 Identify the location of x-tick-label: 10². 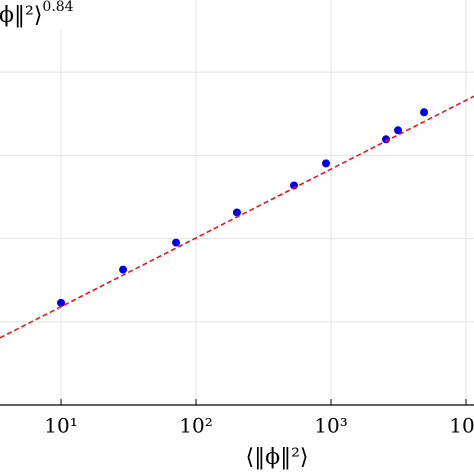
(195, 426).